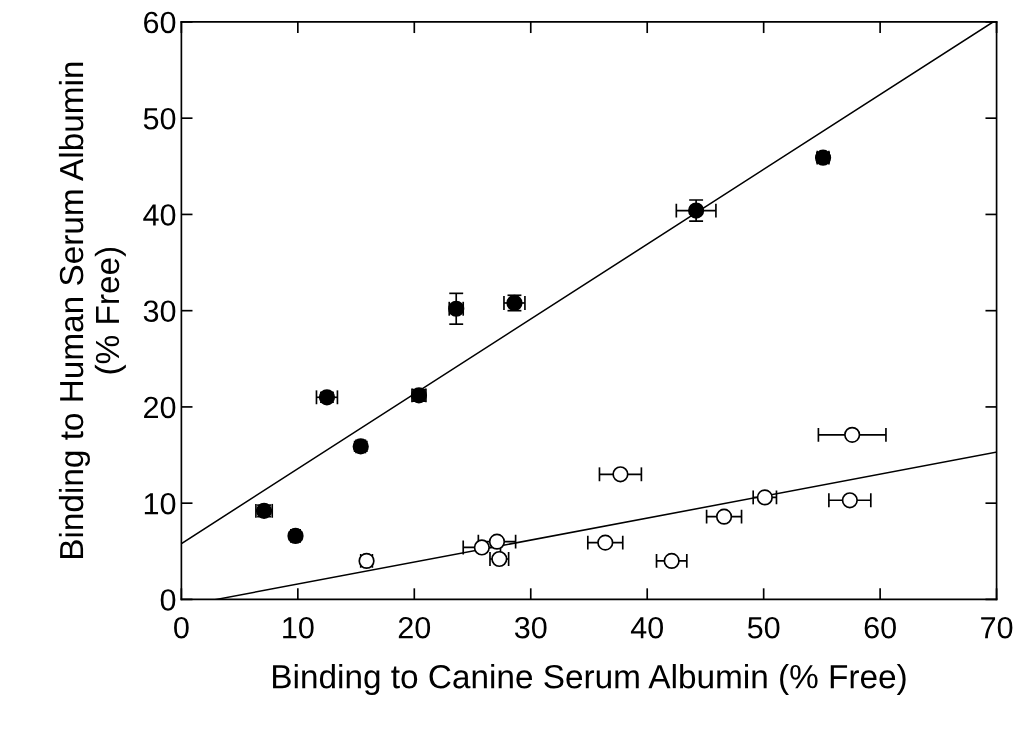 This screenshot has height=731, width=1019. What do you see at coordinates (92, 310) in the screenshot?
I see `y-axis-title: Binding to Human Serum Albumin (% Free)` at bounding box center [92, 310].